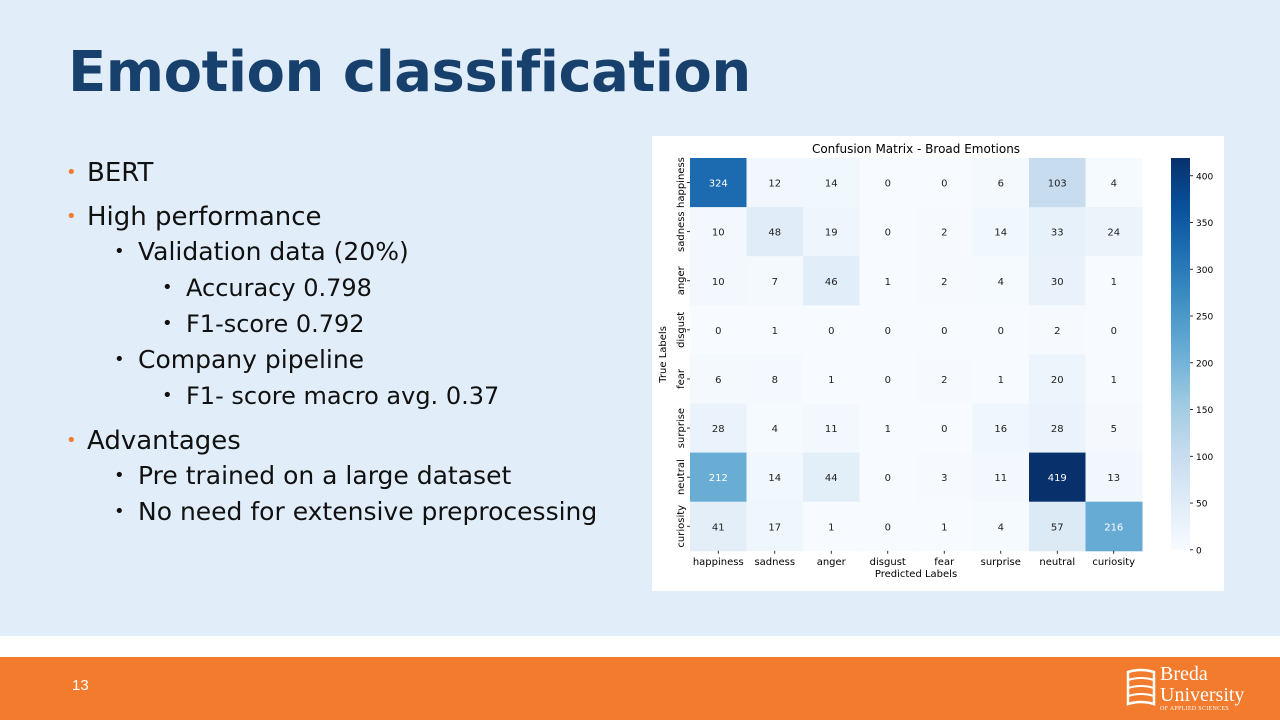 This screenshot has width=1280, height=720. I want to click on bullet-text: Accuracy 0.798, so click(279, 288).